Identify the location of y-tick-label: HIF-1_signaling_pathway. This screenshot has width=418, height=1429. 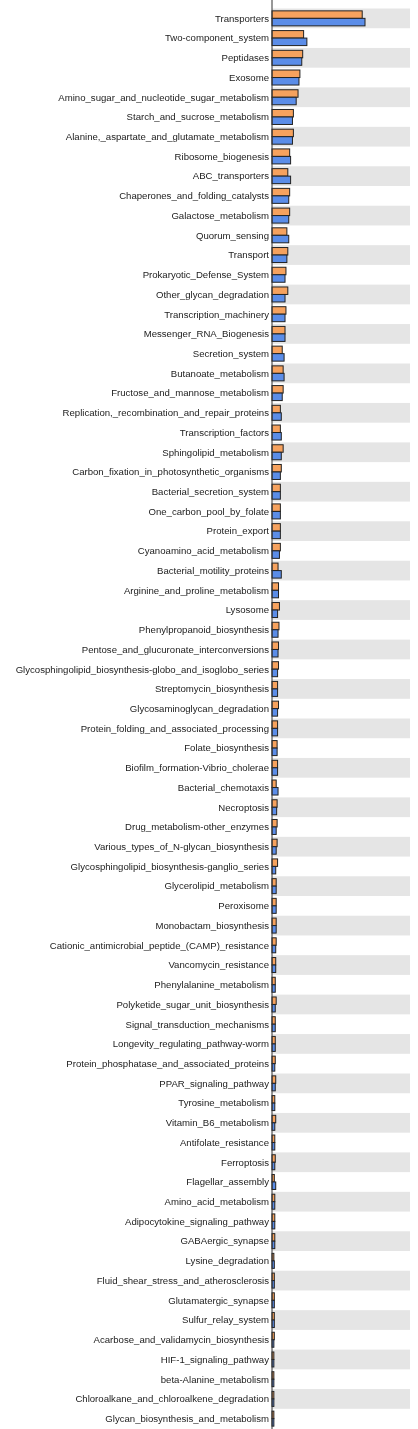
(215, 1359).